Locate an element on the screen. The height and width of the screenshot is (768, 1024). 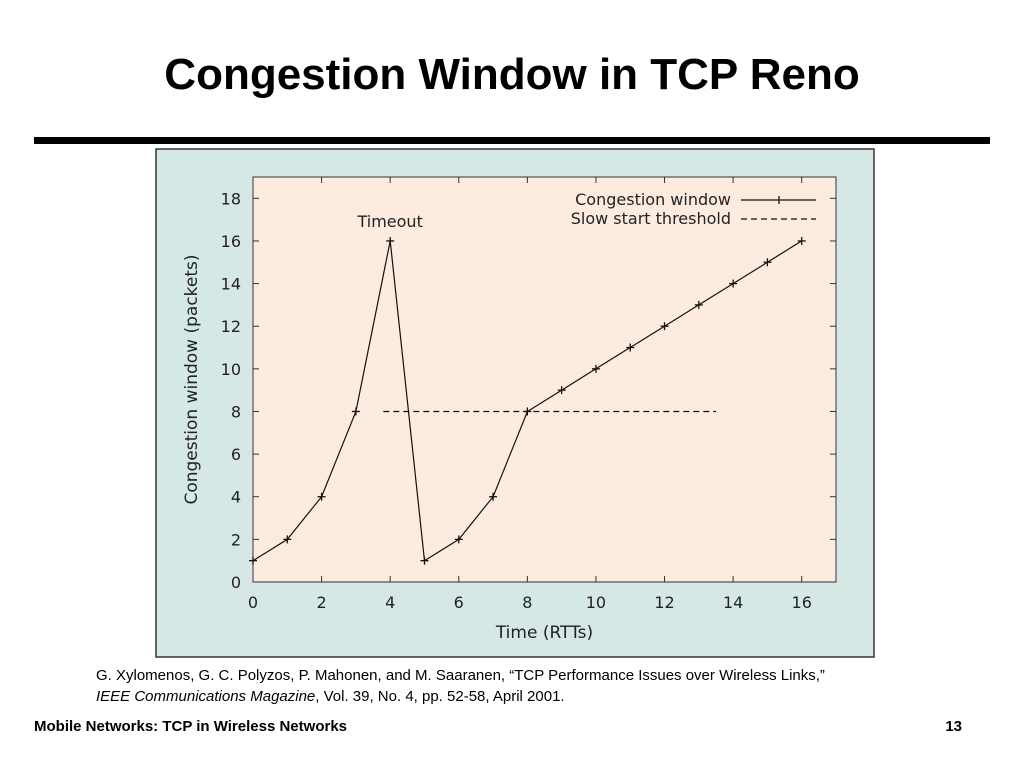
citation-details: , Vol. 39, No. 4, pp. 52-58, April 2001. is located at coordinates (440, 696).